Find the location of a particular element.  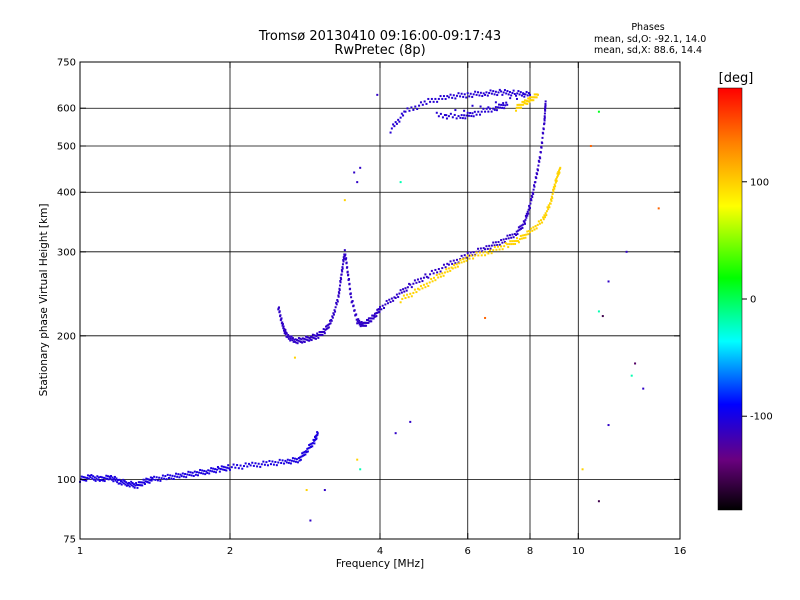

x-tick-label: 1 is located at coordinates (80, 551).